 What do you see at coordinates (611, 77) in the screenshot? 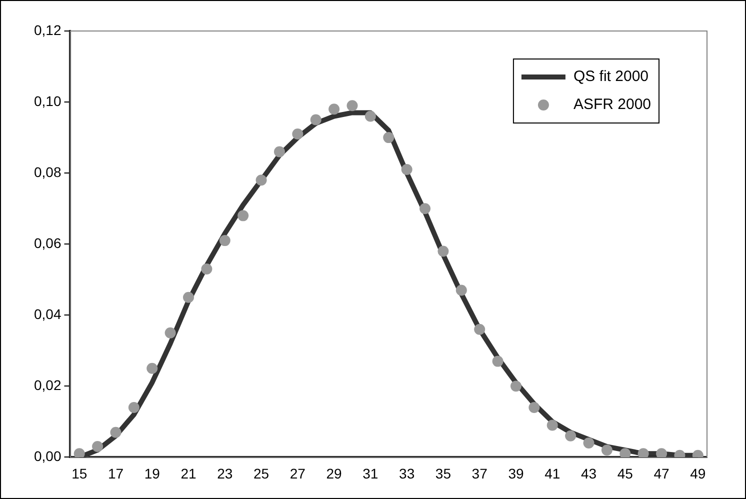
I see `legend-label: QS fit 2000` at bounding box center [611, 77].